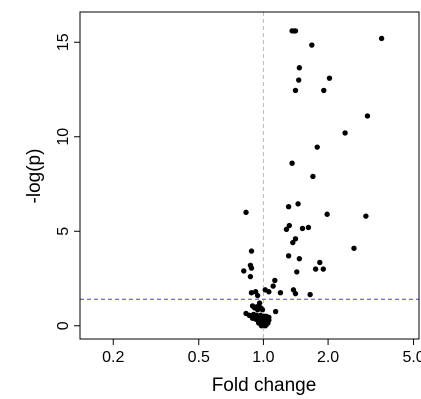  What do you see at coordinates (63, 42) in the screenshot?
I see `y-tick-label: 15` at bounding box center [63, 42].